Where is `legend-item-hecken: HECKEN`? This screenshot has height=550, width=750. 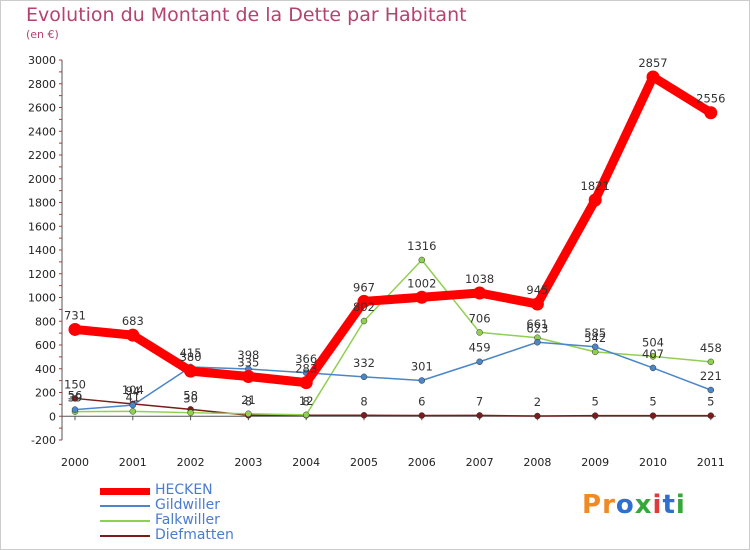 legend-item-hecken: HECKEN is located at coordinates (200, 490).